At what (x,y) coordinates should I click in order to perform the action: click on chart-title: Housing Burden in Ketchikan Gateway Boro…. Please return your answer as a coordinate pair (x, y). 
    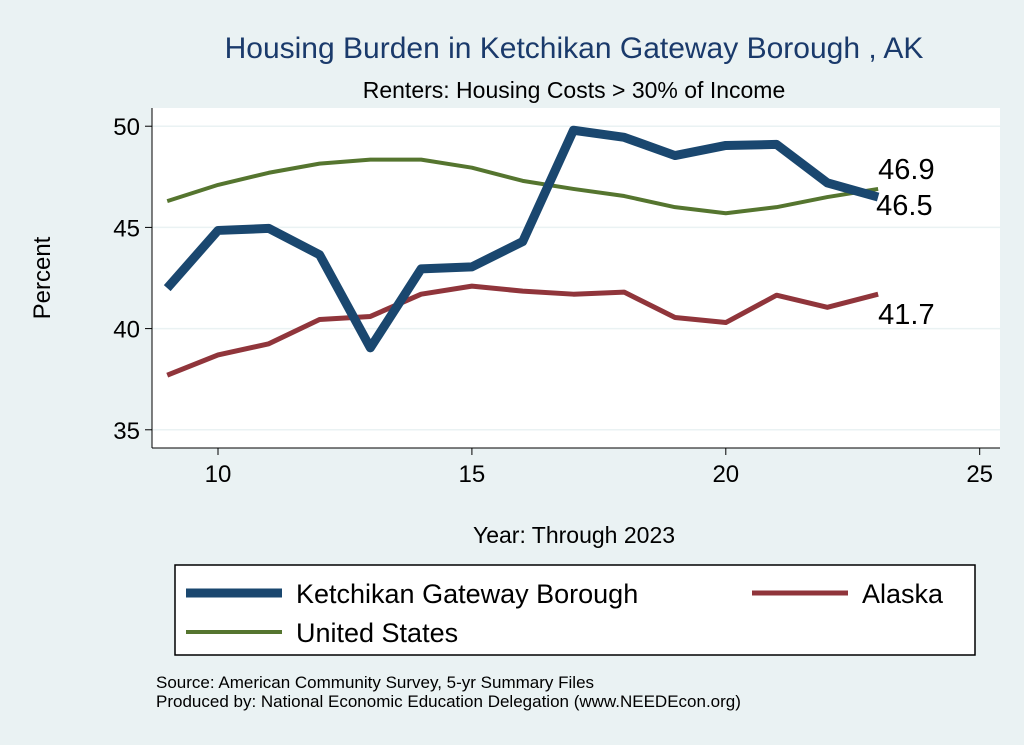
    Looking at the image, I should click on (574, 48).